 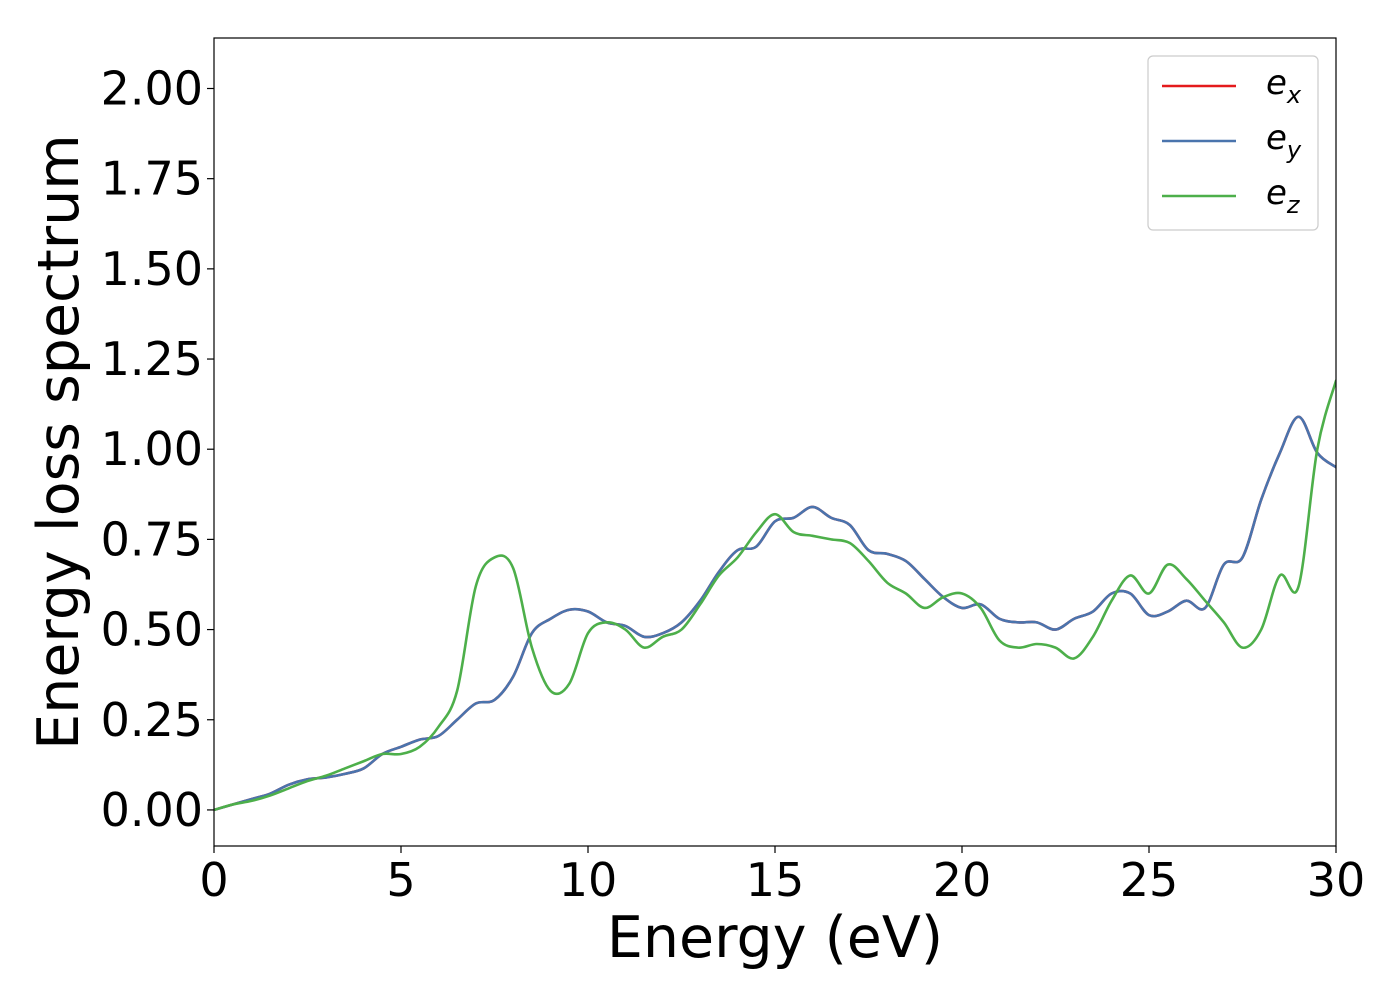 What do you see at coordinates (152, 179) in the screenshot?
I see `y-tick-label: 1.75` at bounding box center [152, 179].